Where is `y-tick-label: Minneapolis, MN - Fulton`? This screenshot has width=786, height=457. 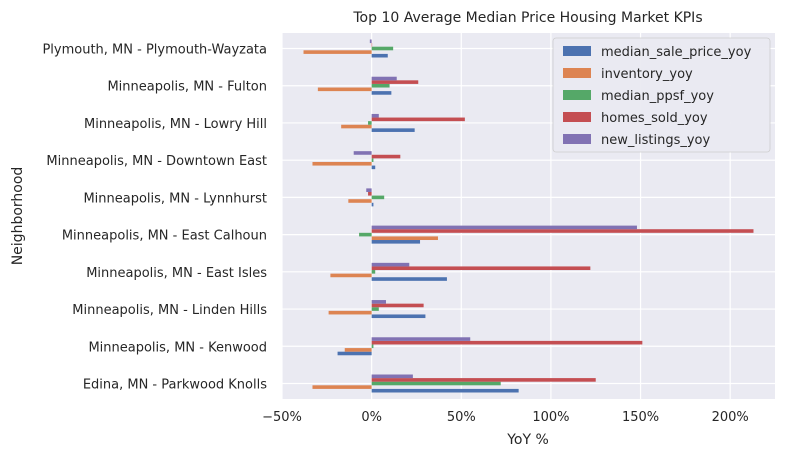
y-tick-label: Minneapolis, MN - Fulton is located at coordinates (187, 87).